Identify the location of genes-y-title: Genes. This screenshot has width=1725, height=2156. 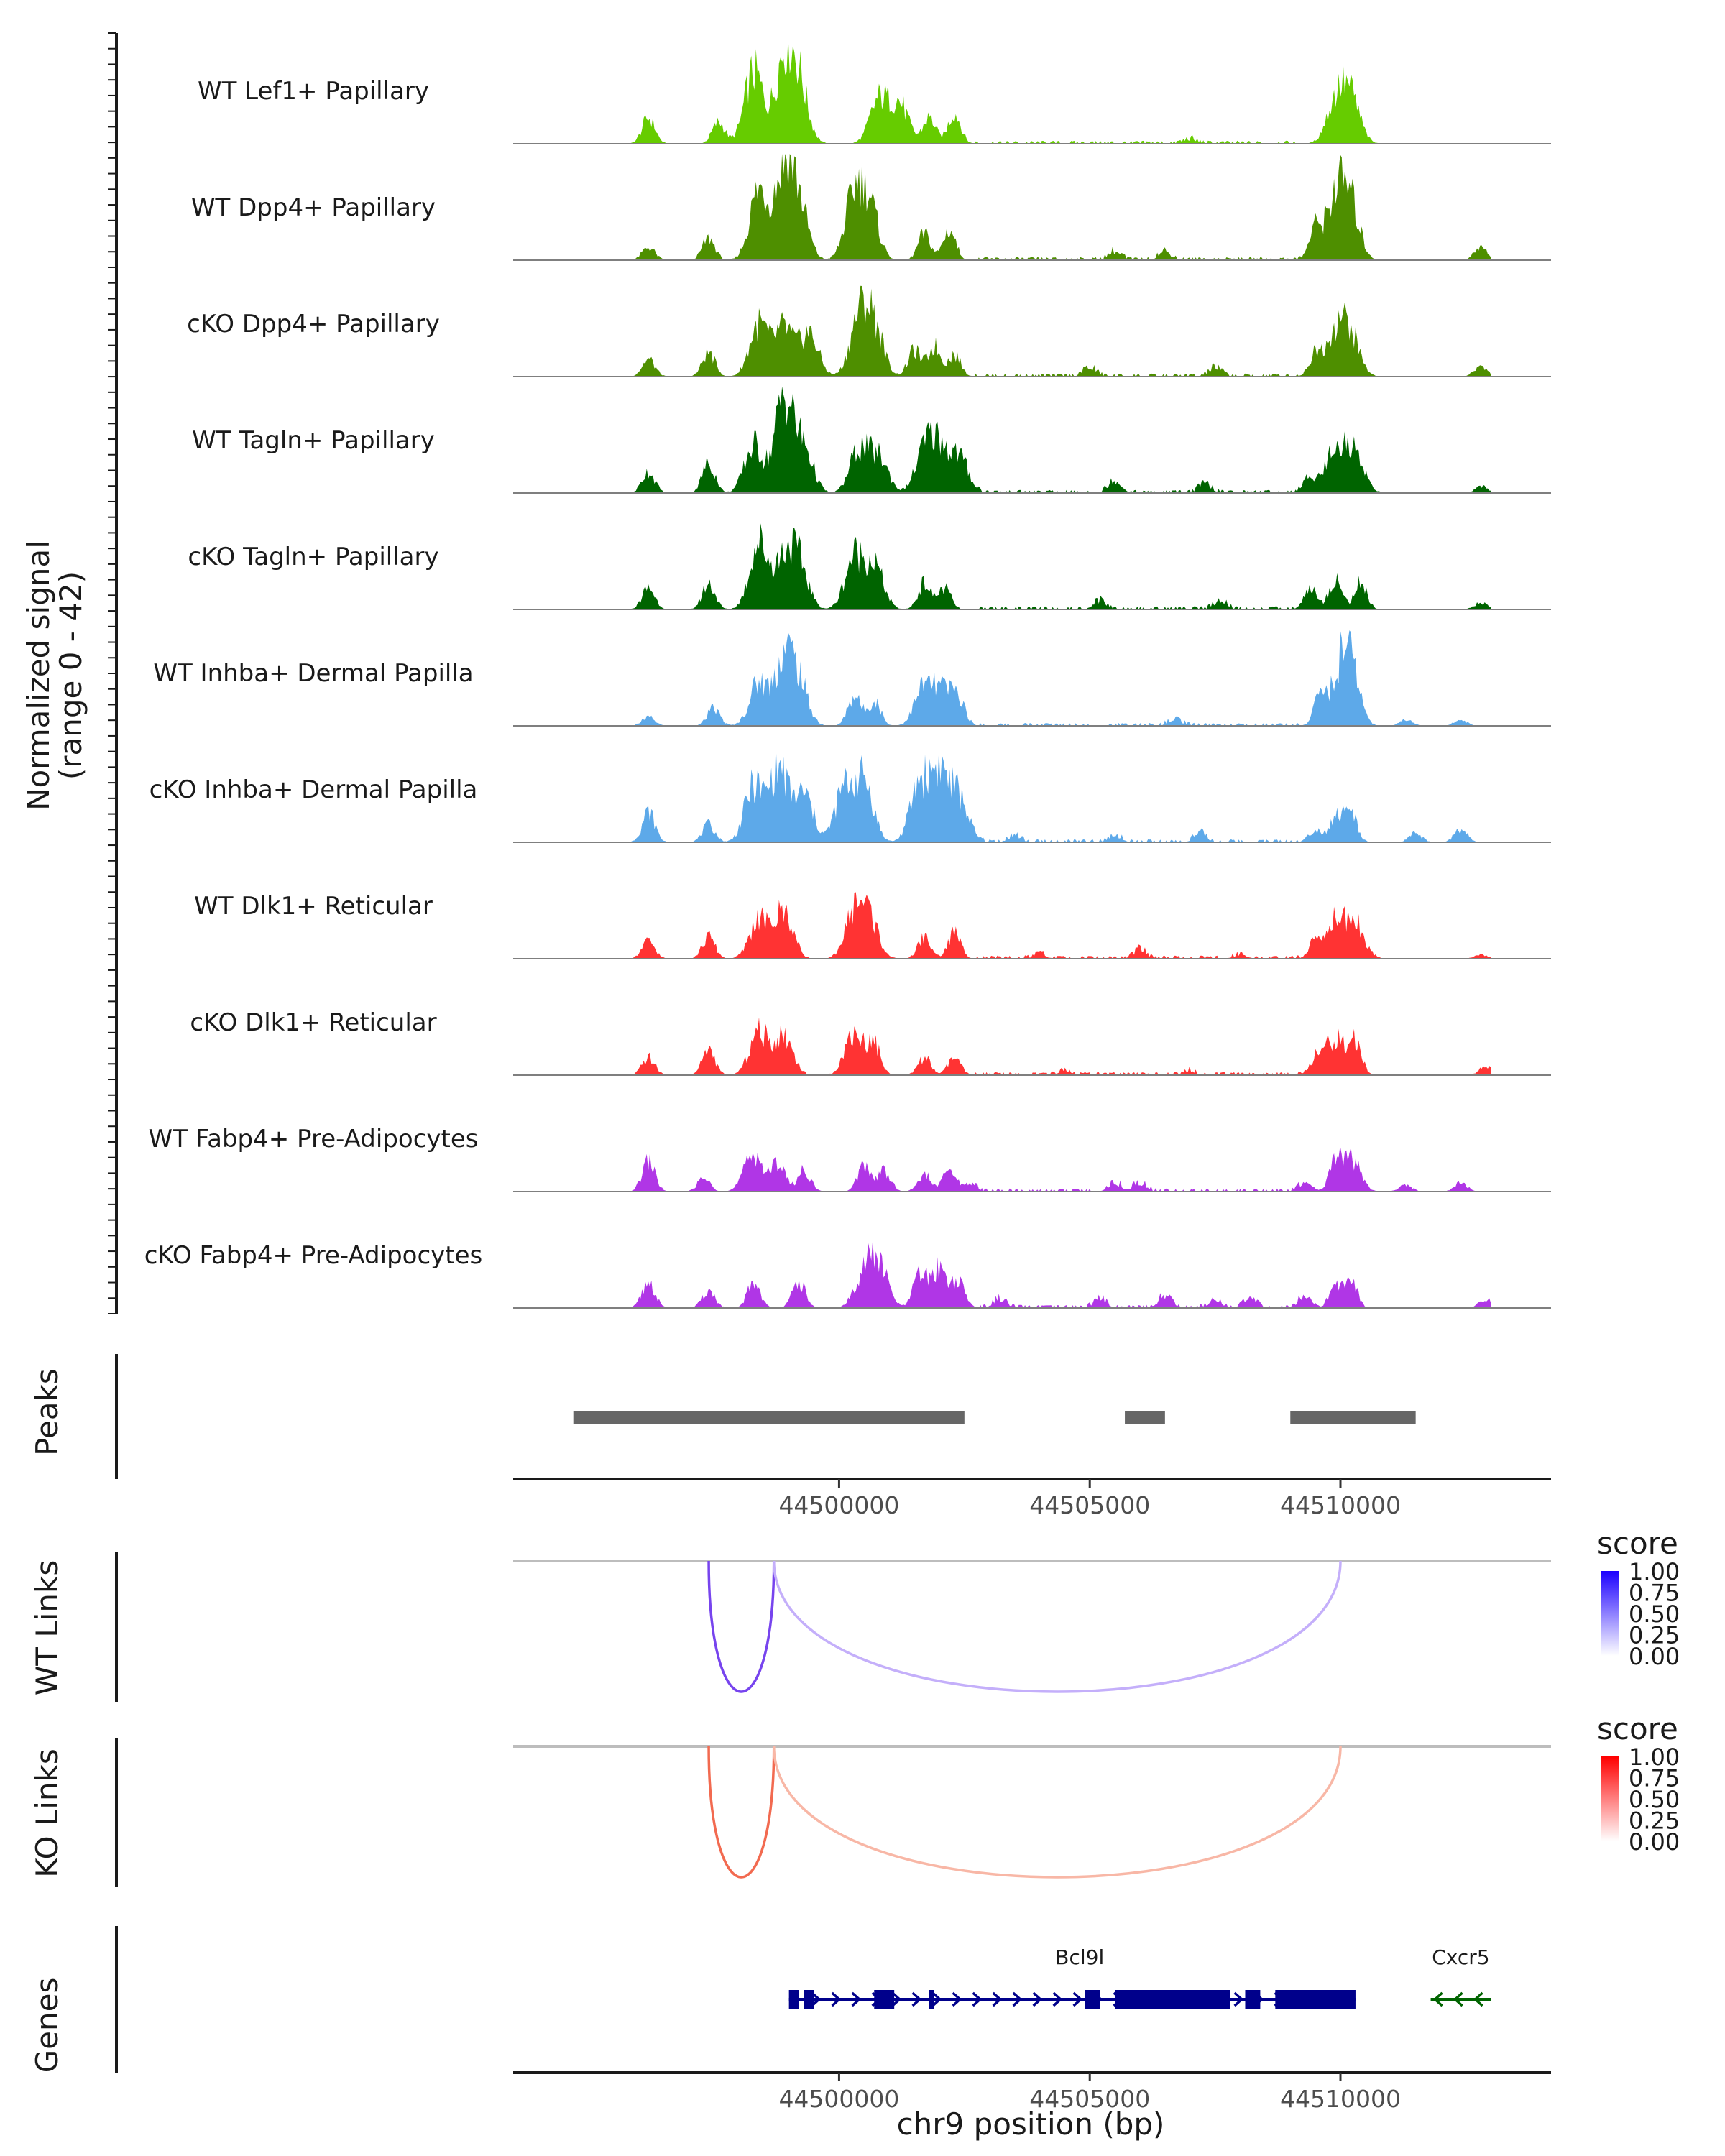
(47, 2025).